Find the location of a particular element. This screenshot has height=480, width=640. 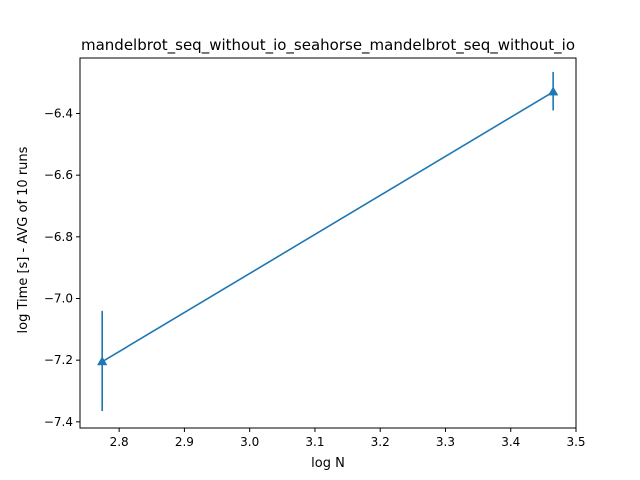

y-tick-label: −7.2 is located at coordinates (58, 360).